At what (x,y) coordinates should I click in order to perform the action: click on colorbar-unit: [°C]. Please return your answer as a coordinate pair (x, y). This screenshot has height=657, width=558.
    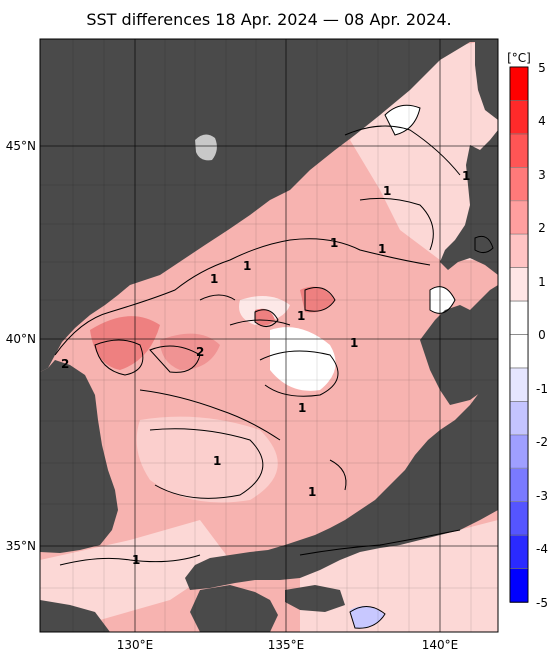
    Looking at the image, I should click on (519, 58).